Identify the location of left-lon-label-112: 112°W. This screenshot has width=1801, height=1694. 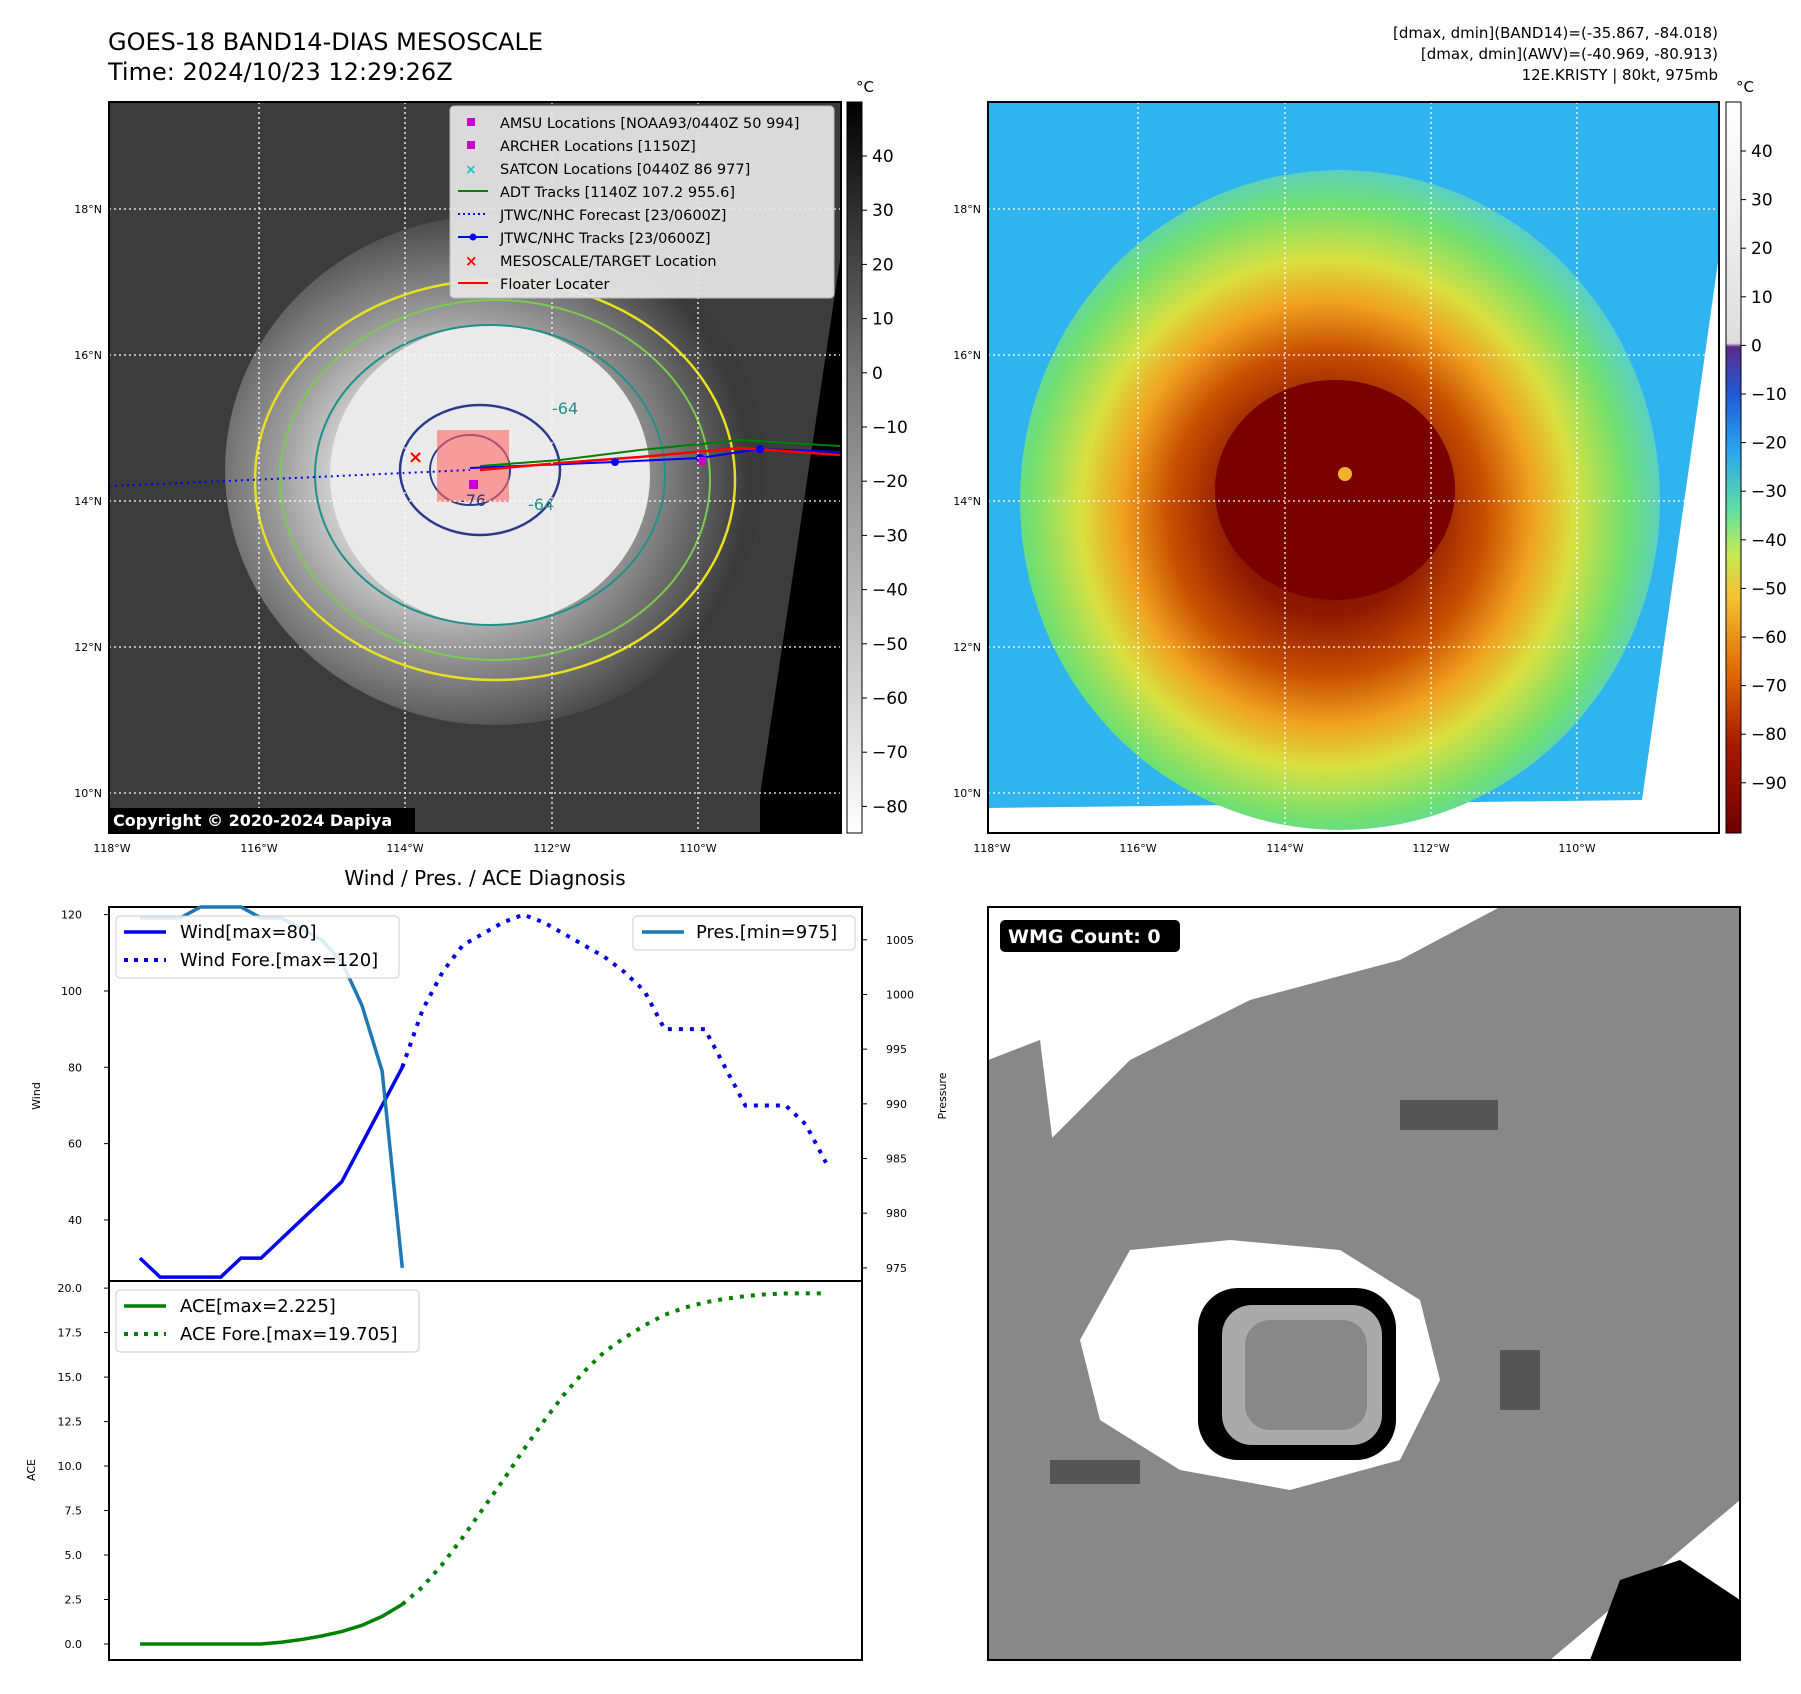
(551, 848).